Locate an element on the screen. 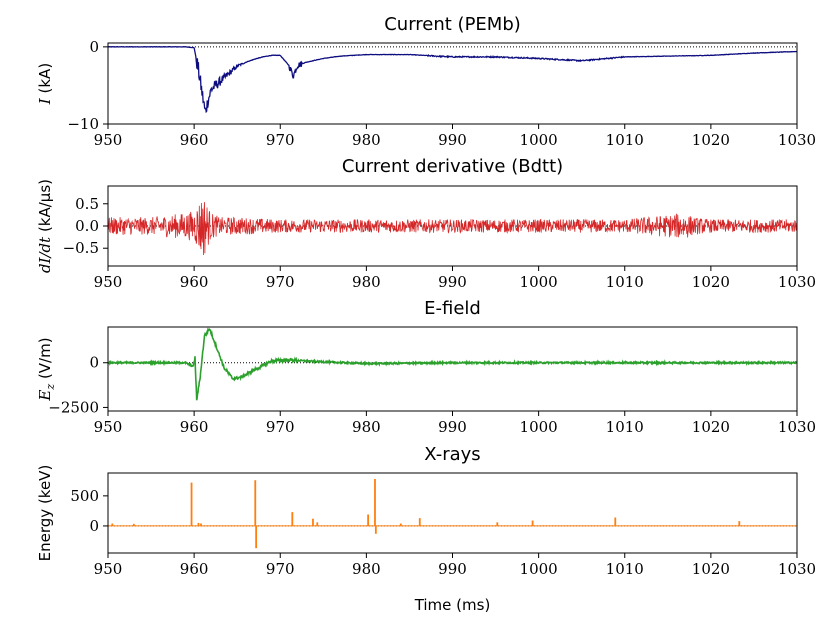 Image resolution: width=831 pixels, height=628 pixels. current-series-line is located at coordinates (452, 79).